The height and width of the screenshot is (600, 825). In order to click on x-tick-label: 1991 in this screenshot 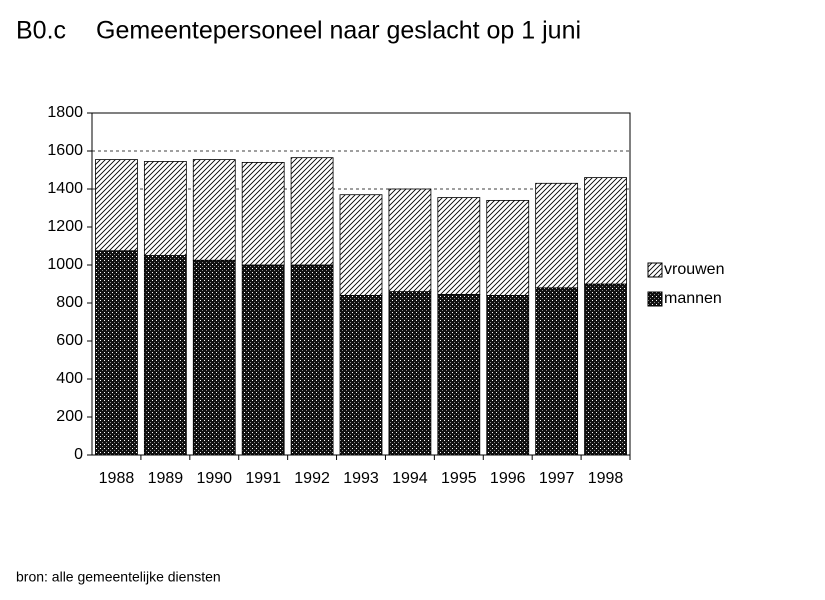, I will do `click(263, 478)`.